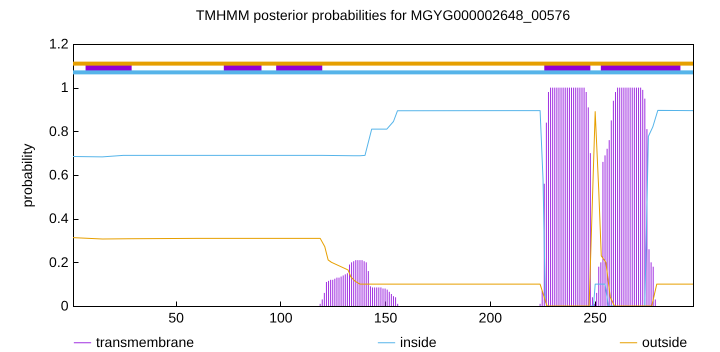 This screenshot has height=352, width=720. Describe the element at coordinates (281, 318) in the screenshot. I see `x-tick-label: 100` at that location.